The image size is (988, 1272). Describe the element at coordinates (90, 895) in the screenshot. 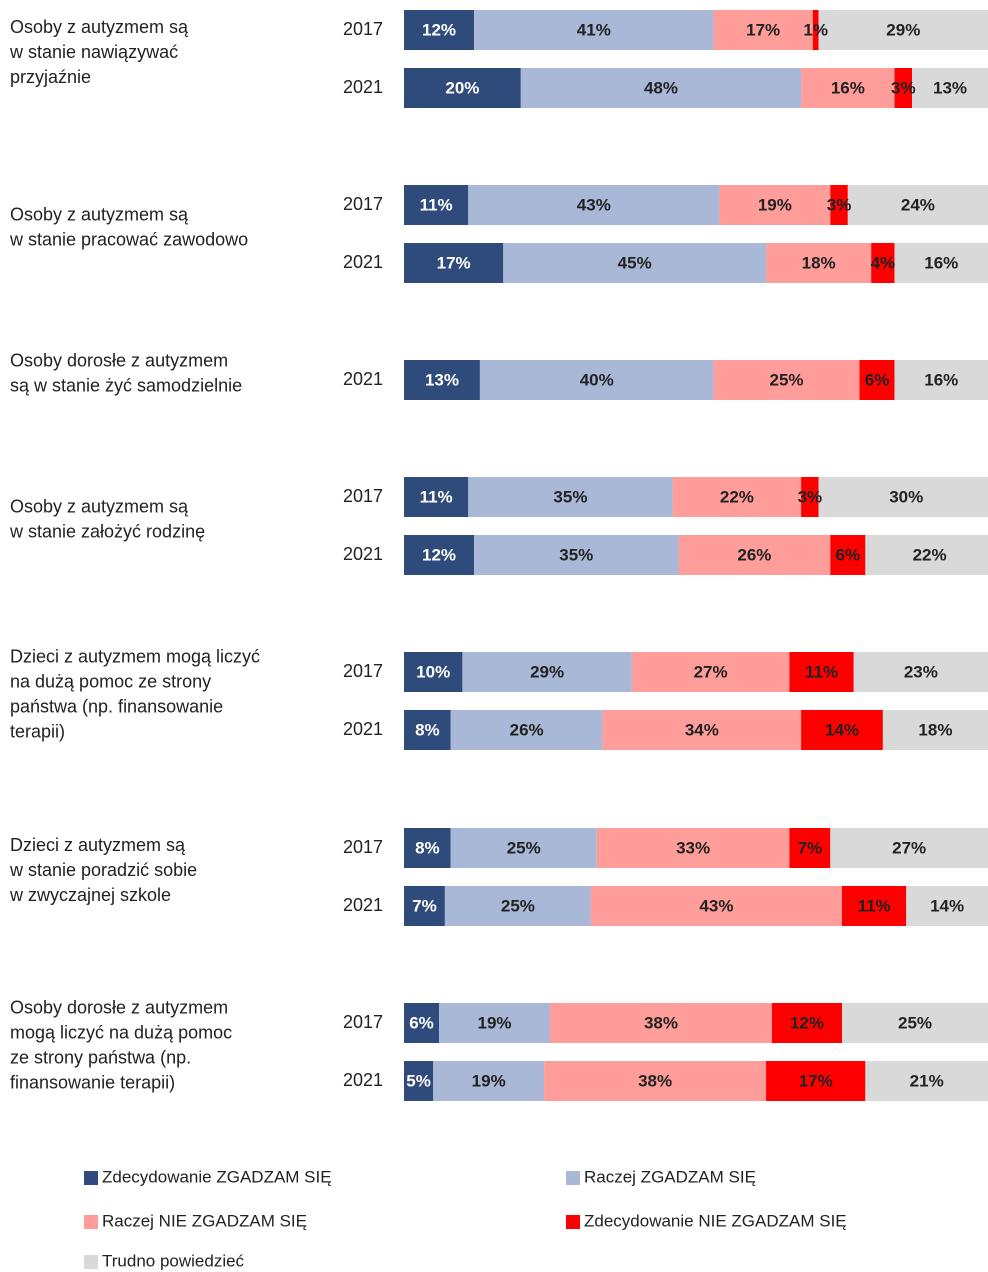

I see `group-label: w zwyczajnej szkole` at that location.